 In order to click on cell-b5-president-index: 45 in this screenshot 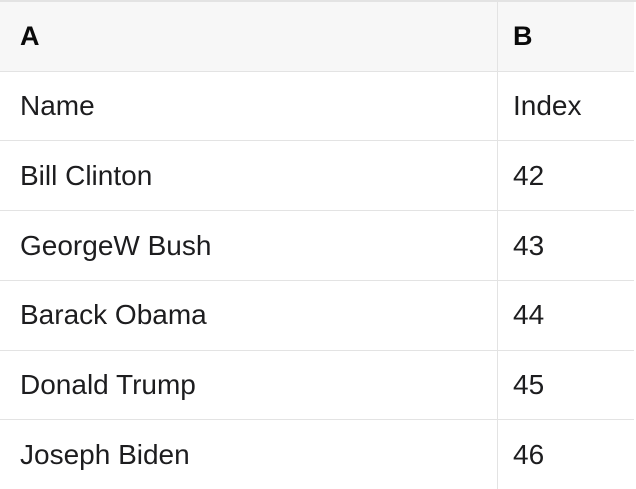, I will do `click(565, 385)`.